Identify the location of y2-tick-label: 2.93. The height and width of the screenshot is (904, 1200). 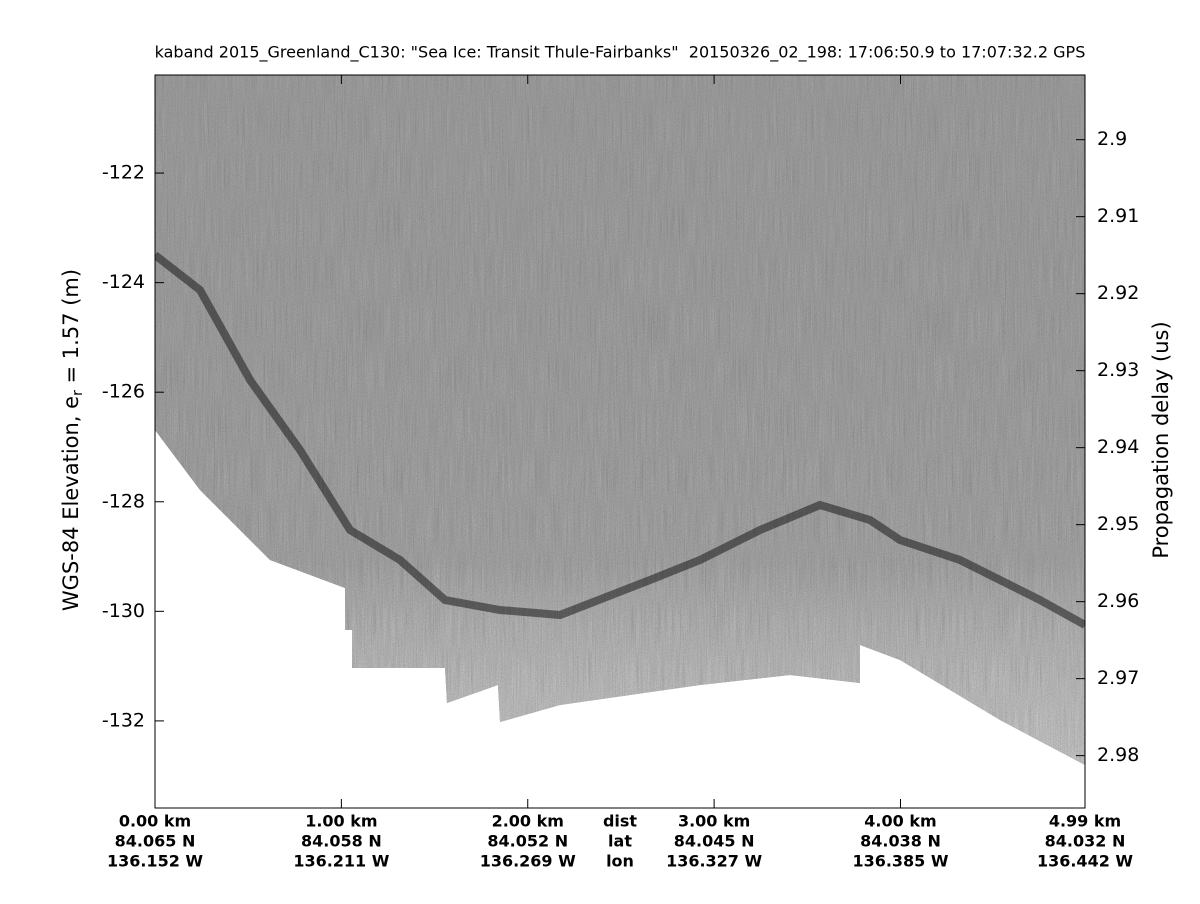
(1118, 370).